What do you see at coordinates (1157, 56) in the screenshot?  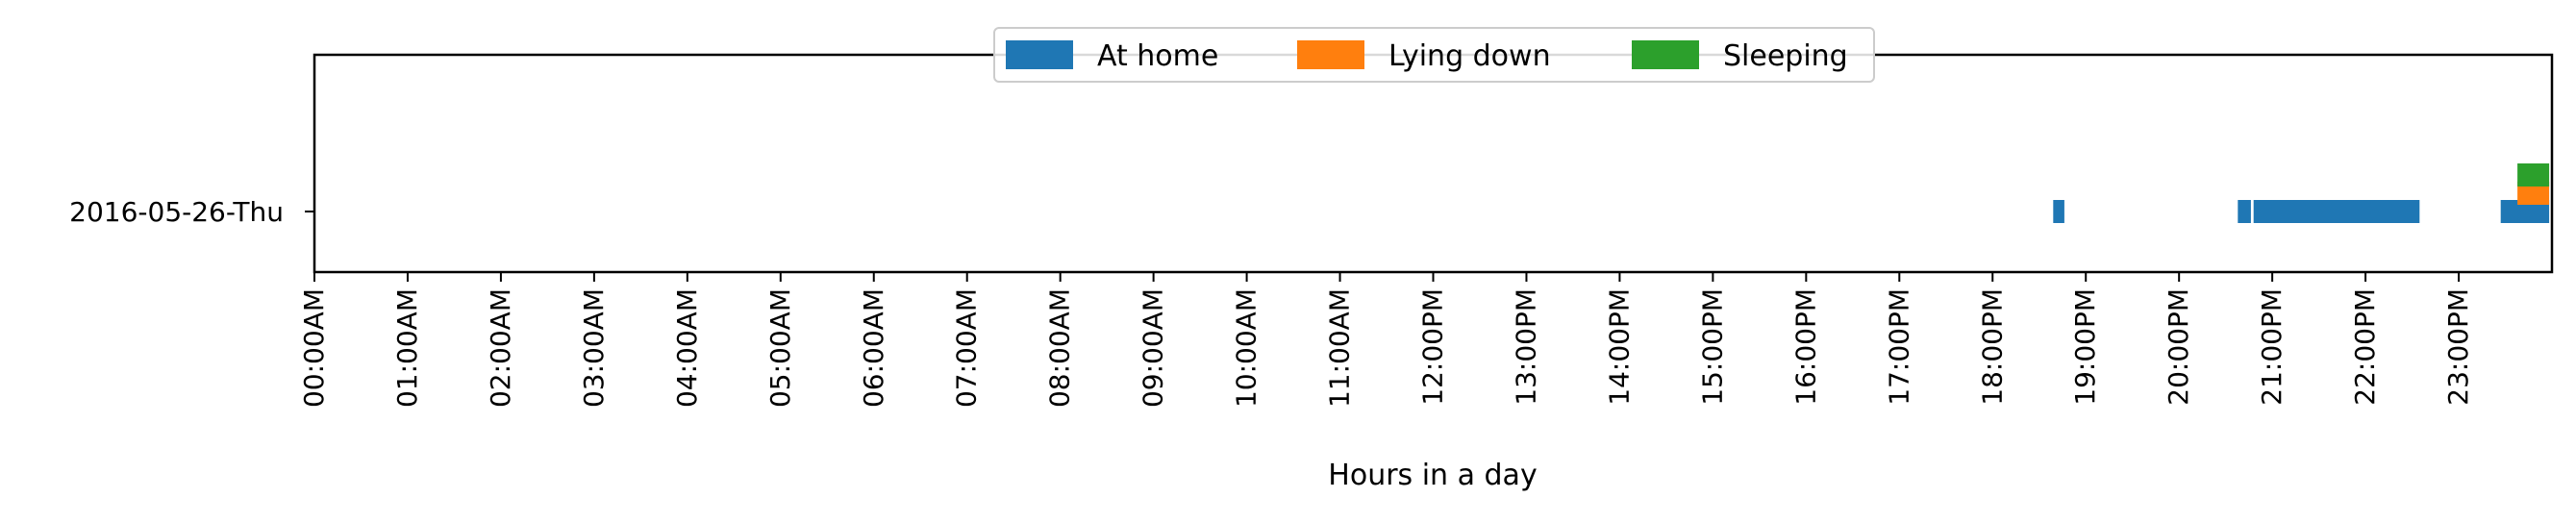 I see `legend-label-at-home: At home` at bounding box center [1157, 56].